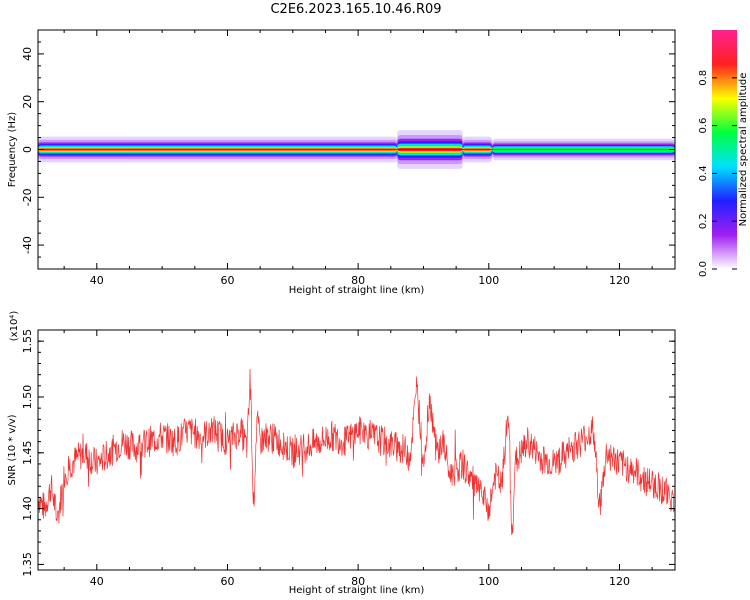 The width and height of the screenshot is (750, 600). I want to click on colorbar-tick-label: 0.8, so click(703, 78).